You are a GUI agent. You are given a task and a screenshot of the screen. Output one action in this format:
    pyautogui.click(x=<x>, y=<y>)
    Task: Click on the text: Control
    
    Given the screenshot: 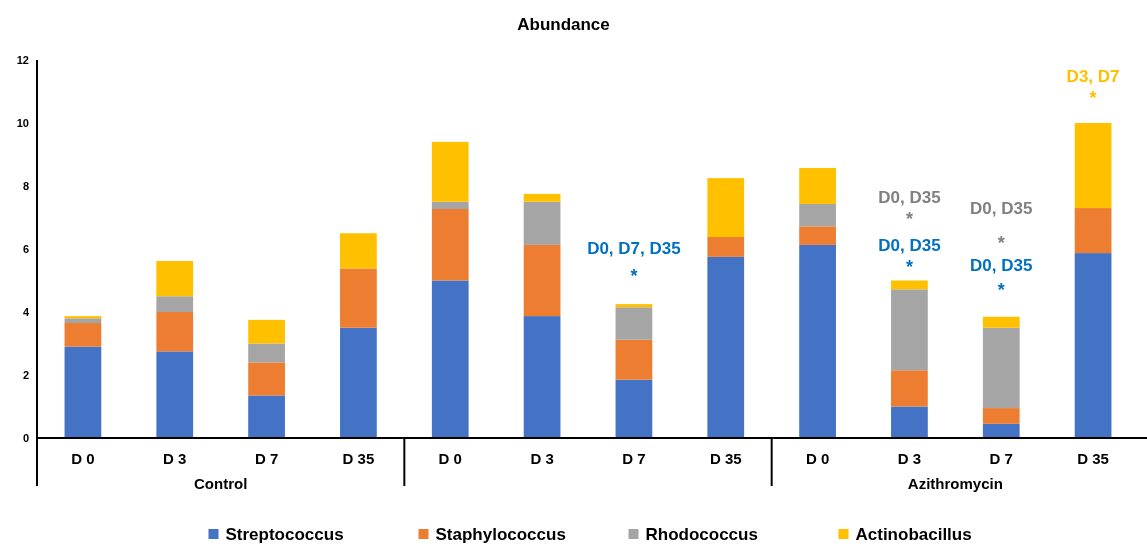 What is the action you would take?
    pyautogui.click(x=221, y=483)
    